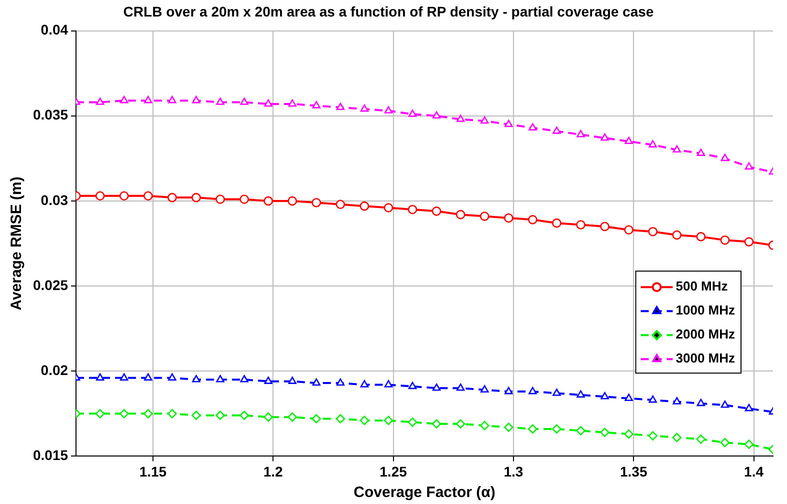  I want to click on x-tick-label: 1.35, so click(634, 471).